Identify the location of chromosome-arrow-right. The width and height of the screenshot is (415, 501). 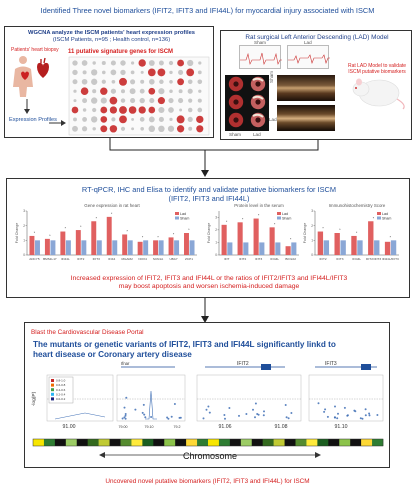
(318, 455).